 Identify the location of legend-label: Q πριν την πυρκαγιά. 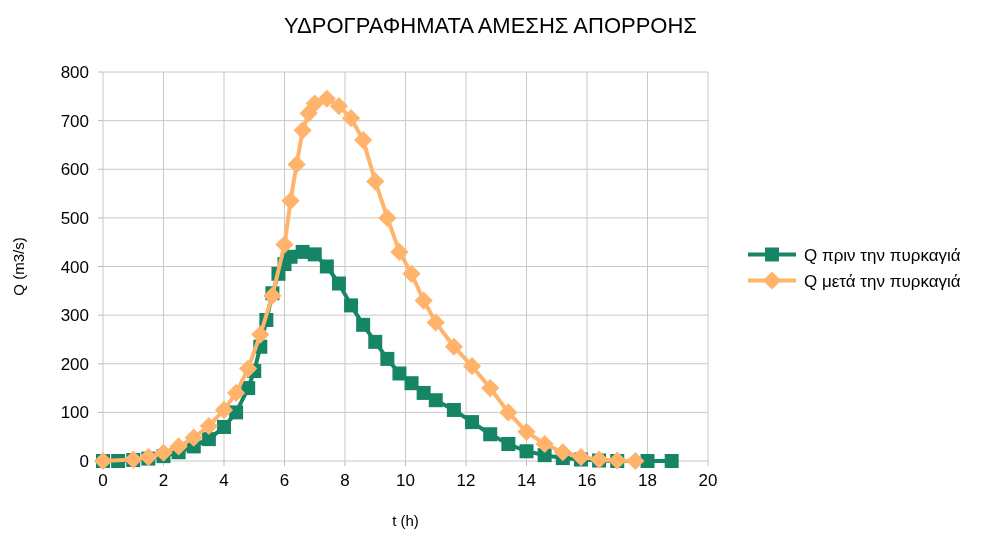
(882, 255).